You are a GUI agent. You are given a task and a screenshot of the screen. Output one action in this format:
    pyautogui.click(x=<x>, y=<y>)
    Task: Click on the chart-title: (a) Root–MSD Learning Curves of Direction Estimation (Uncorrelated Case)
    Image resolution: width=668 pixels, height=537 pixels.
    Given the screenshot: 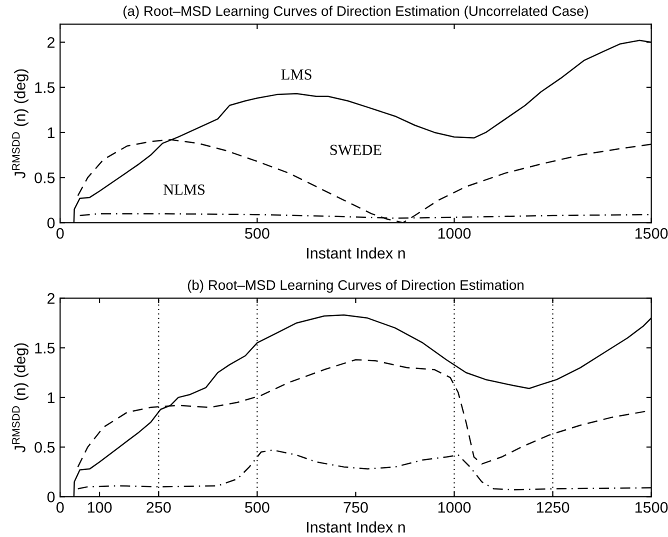 What is the action you would take?
    pyautogui.click(x=355, y=12)
    